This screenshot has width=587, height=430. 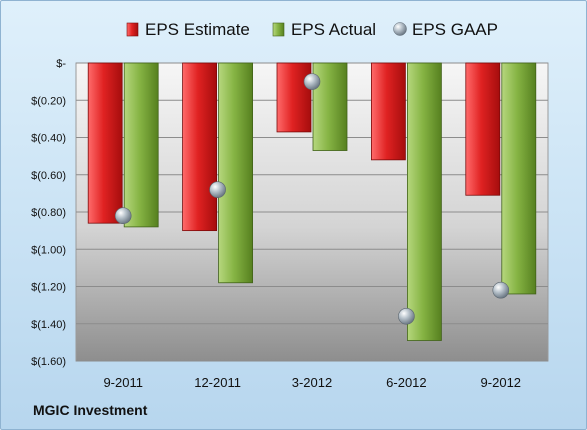 I want to click on x-axis: 9-2011 12-2011 3-2012 6-2012 9-2012, so click(x=312, y=382).